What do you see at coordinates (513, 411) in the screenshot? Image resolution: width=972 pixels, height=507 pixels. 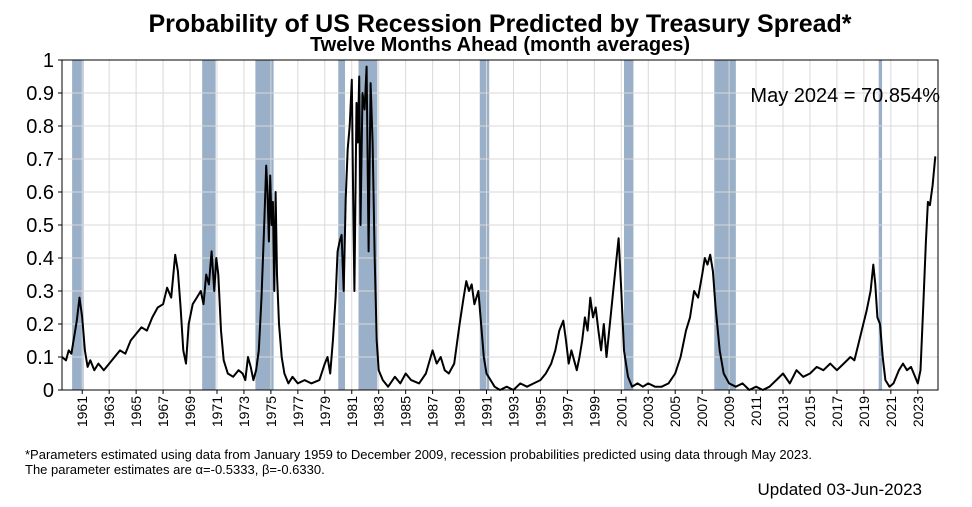 I see `x-tick-label: 1993` at bounding box center [513, 411].